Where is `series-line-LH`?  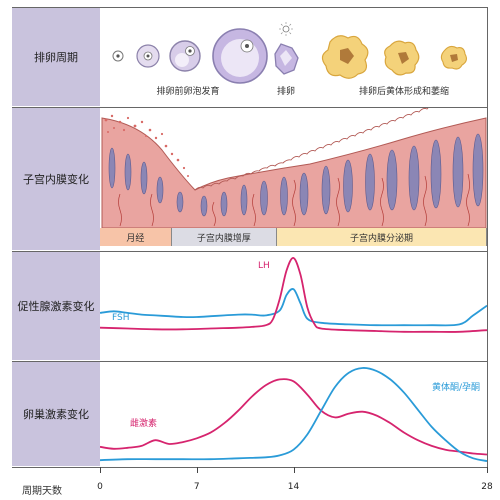 series-line-LH is located at coordinates (293, 295).